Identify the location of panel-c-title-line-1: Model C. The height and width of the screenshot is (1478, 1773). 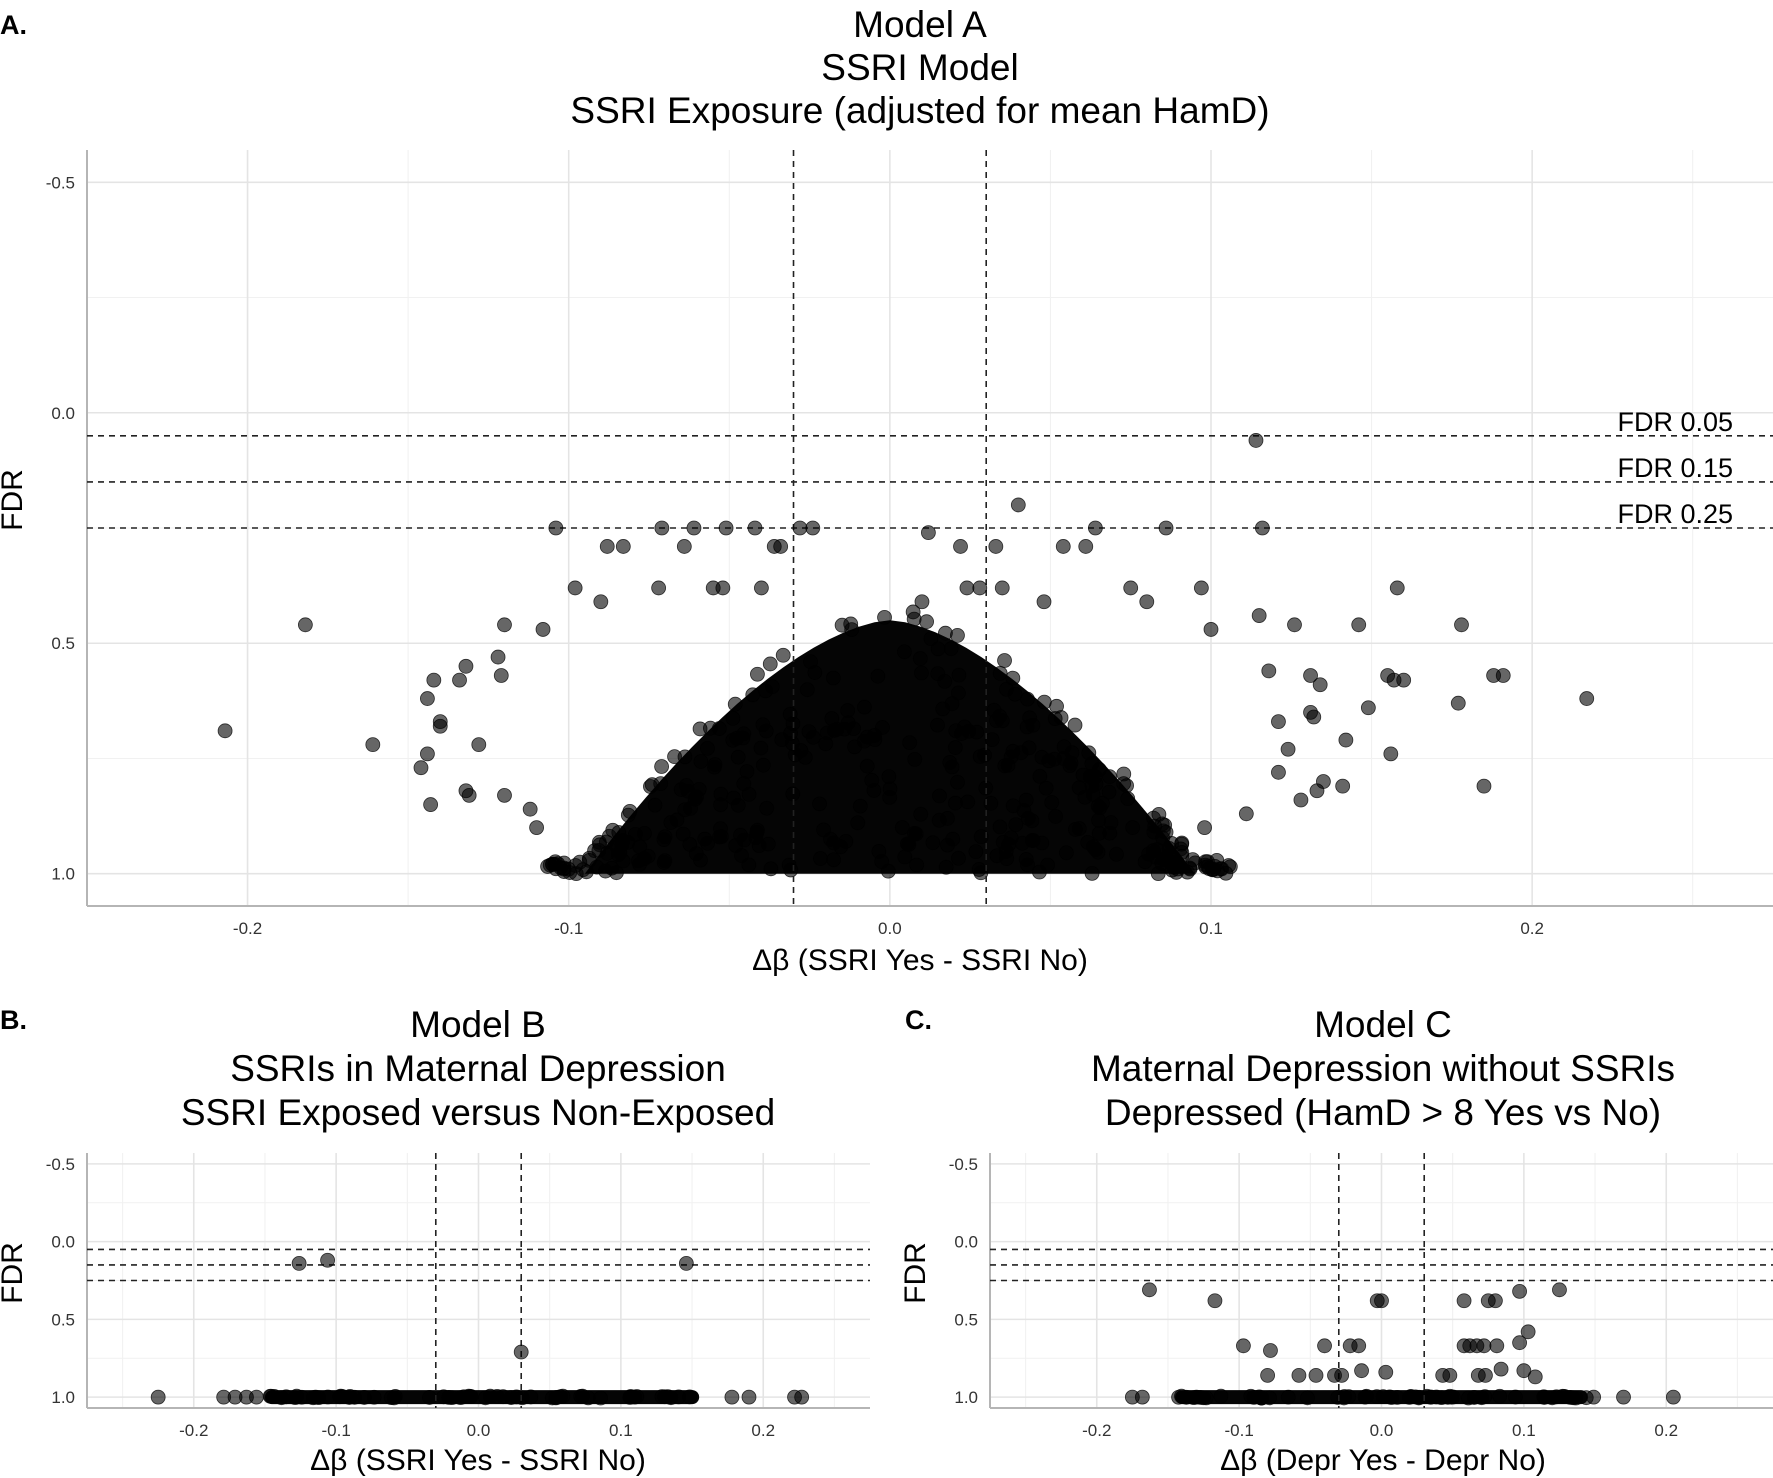
(1383, 1024).